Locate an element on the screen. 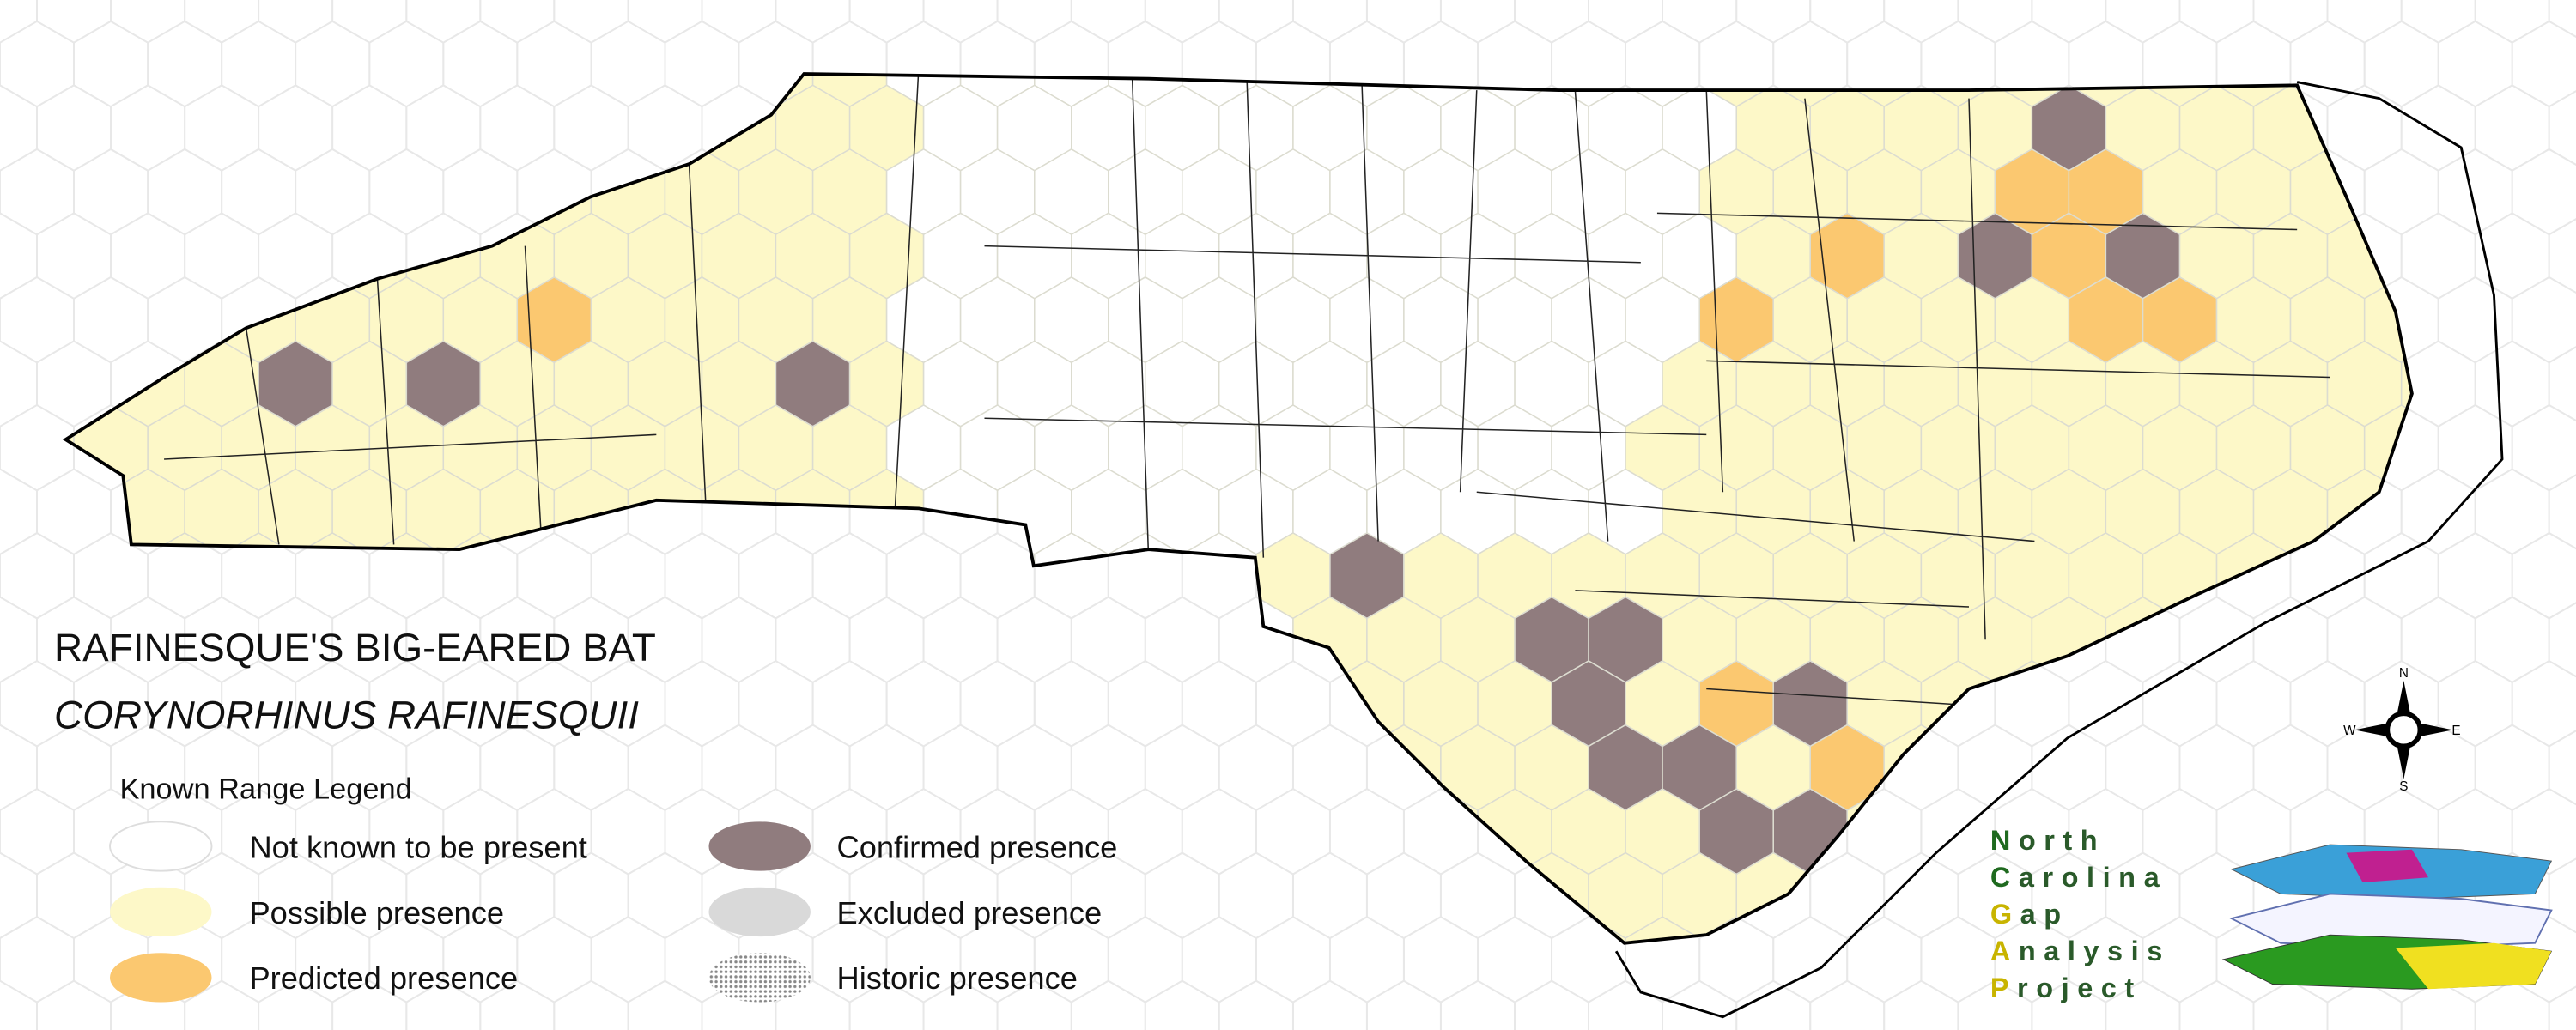 This screenshot has width=2576, height=1030. map-title: RAFINESQUE'S BIG-EARED BAT is located at coordinates (355, 647).